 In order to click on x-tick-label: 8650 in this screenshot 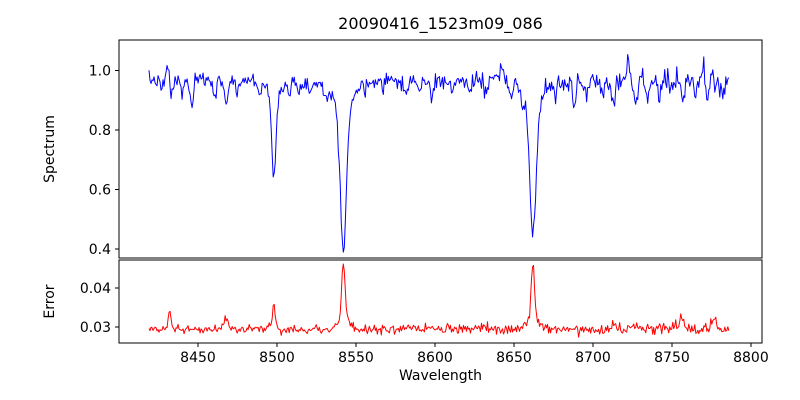, I will do `click(514, 358)`.